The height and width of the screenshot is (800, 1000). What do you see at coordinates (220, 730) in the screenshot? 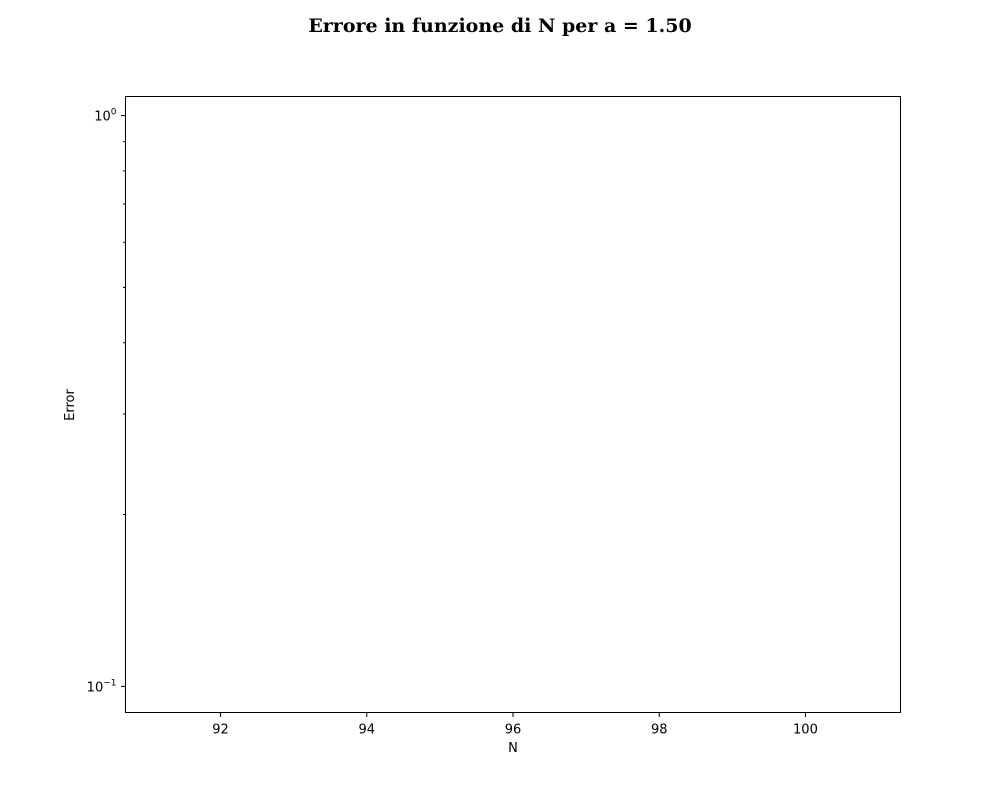
I see `x-tick-label: 92` at bounding box center [220, 730].